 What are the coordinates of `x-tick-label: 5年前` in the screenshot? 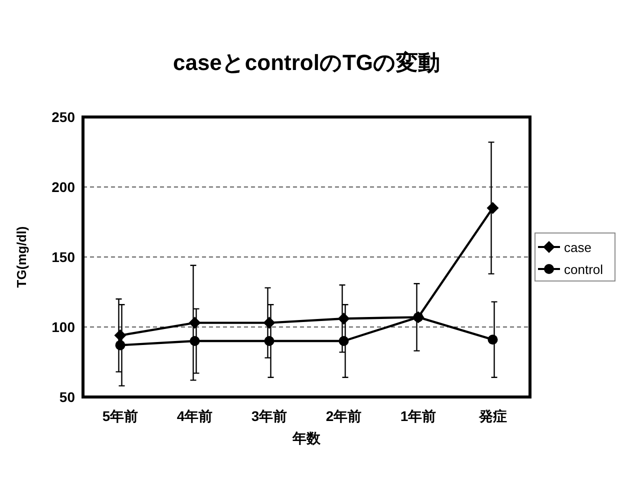 It's located at (120, 416).